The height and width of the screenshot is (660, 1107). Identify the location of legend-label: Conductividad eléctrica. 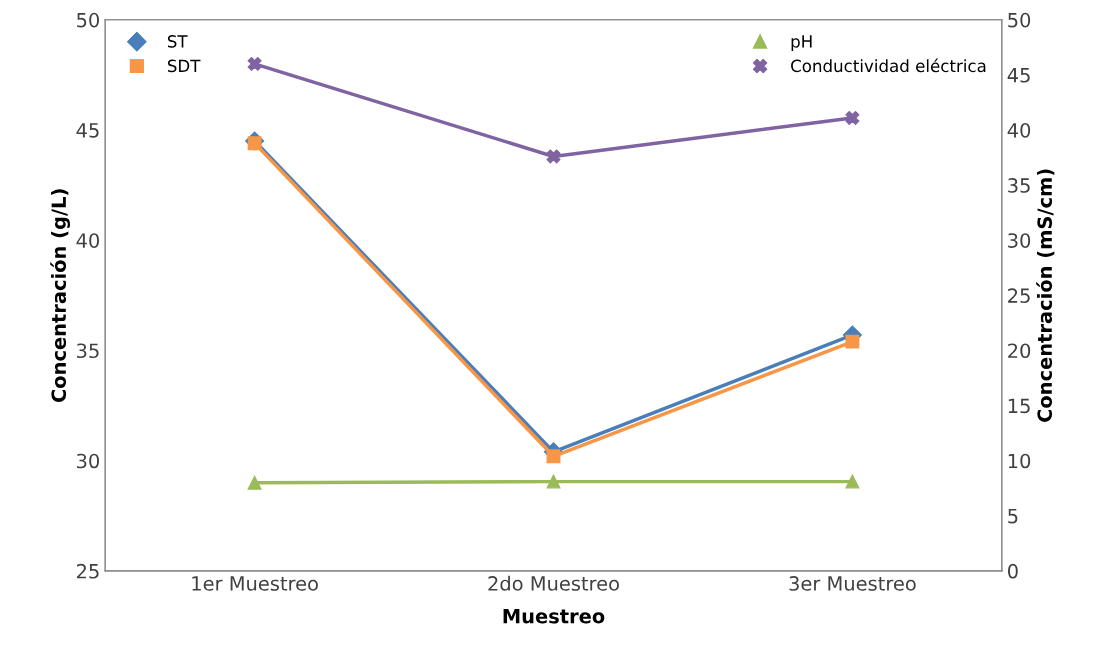
(888, 65).